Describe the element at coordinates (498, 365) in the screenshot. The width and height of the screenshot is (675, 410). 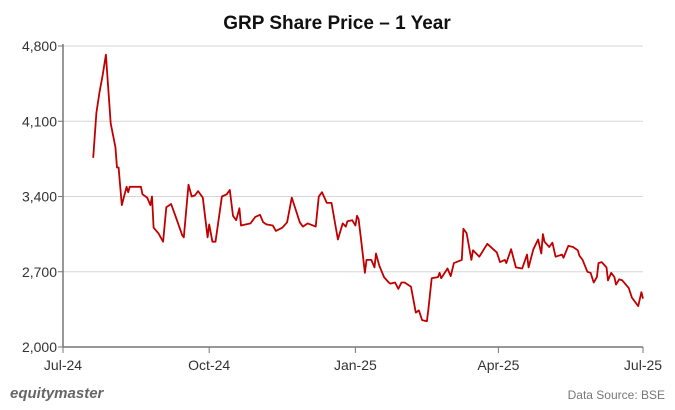
I see `x-tick-label: Apr-25` at that location.